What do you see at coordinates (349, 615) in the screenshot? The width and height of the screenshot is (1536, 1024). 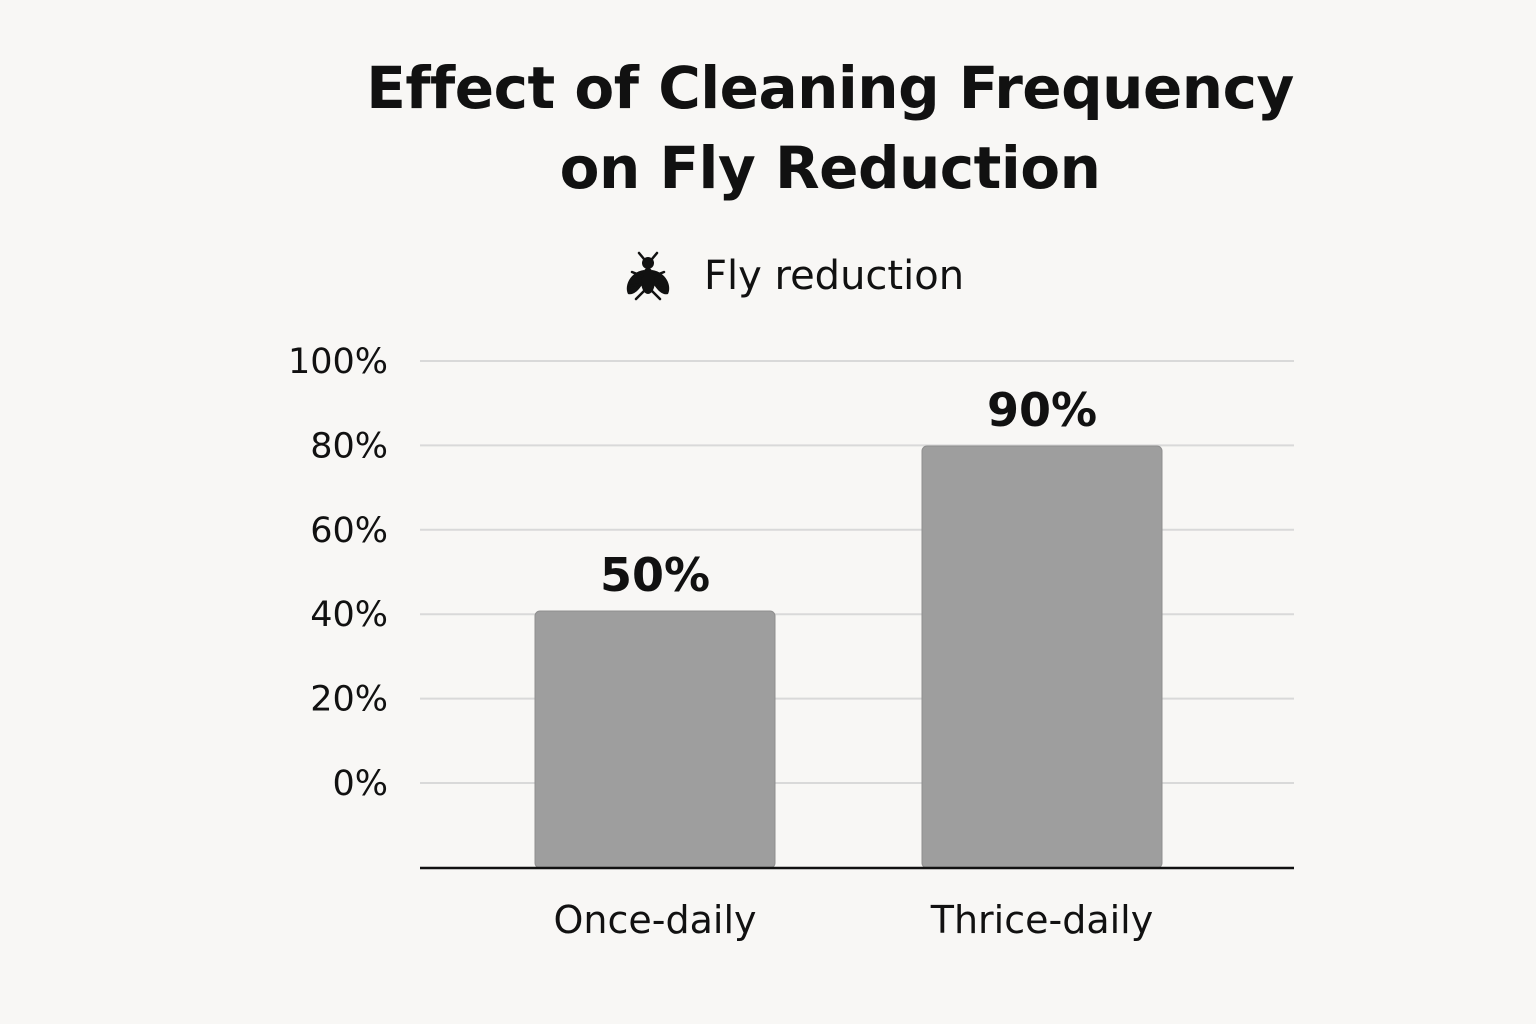 I see `y-tick-label: 40%` at bounding box center [349, 615].